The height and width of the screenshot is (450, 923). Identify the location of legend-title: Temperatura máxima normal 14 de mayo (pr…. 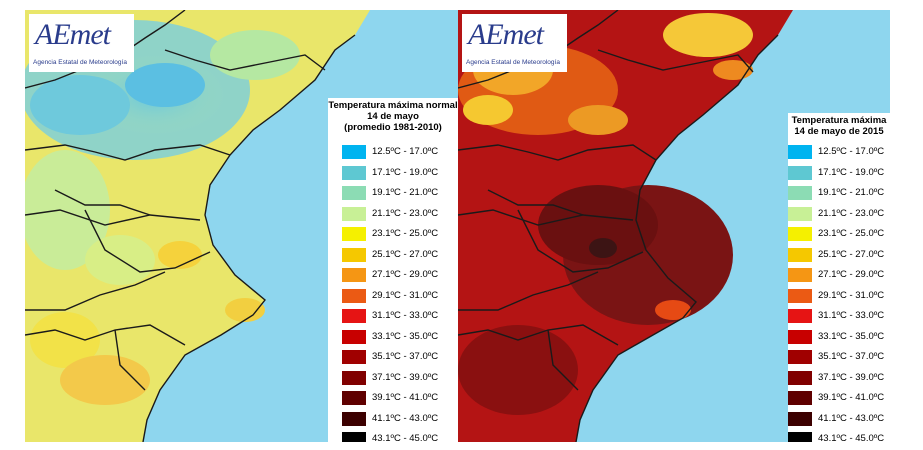
(393, 116).